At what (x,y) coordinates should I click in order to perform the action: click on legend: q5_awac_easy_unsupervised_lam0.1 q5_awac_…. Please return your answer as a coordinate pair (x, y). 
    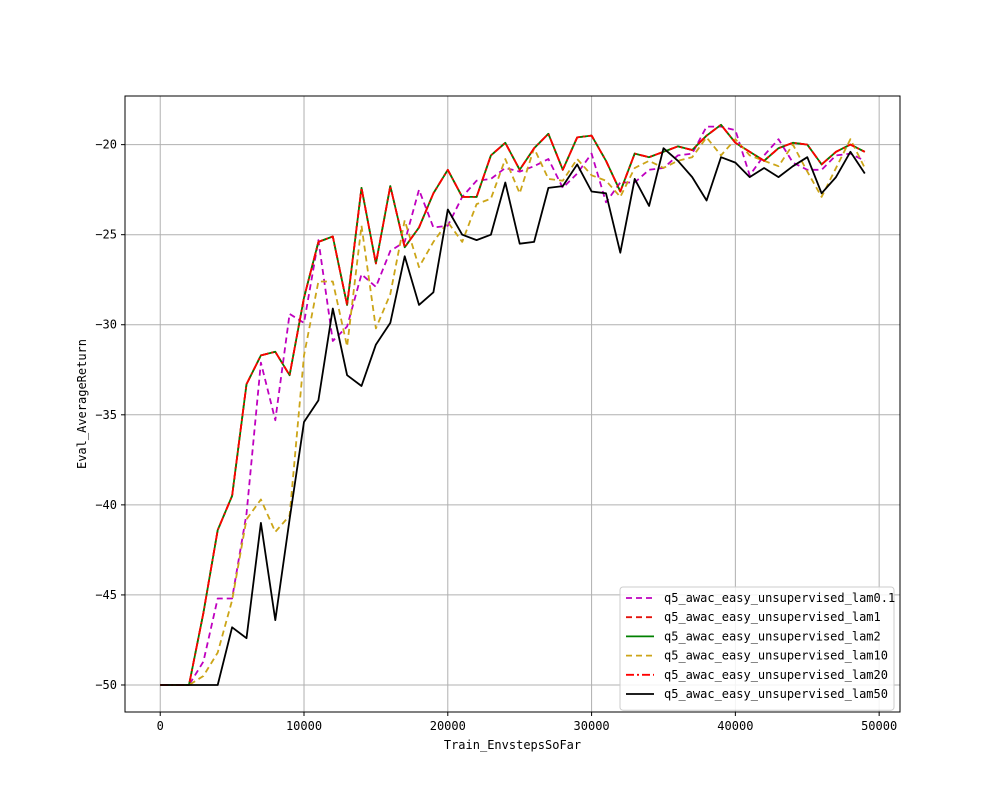
    Looking at the image, I should click on (757, 648).